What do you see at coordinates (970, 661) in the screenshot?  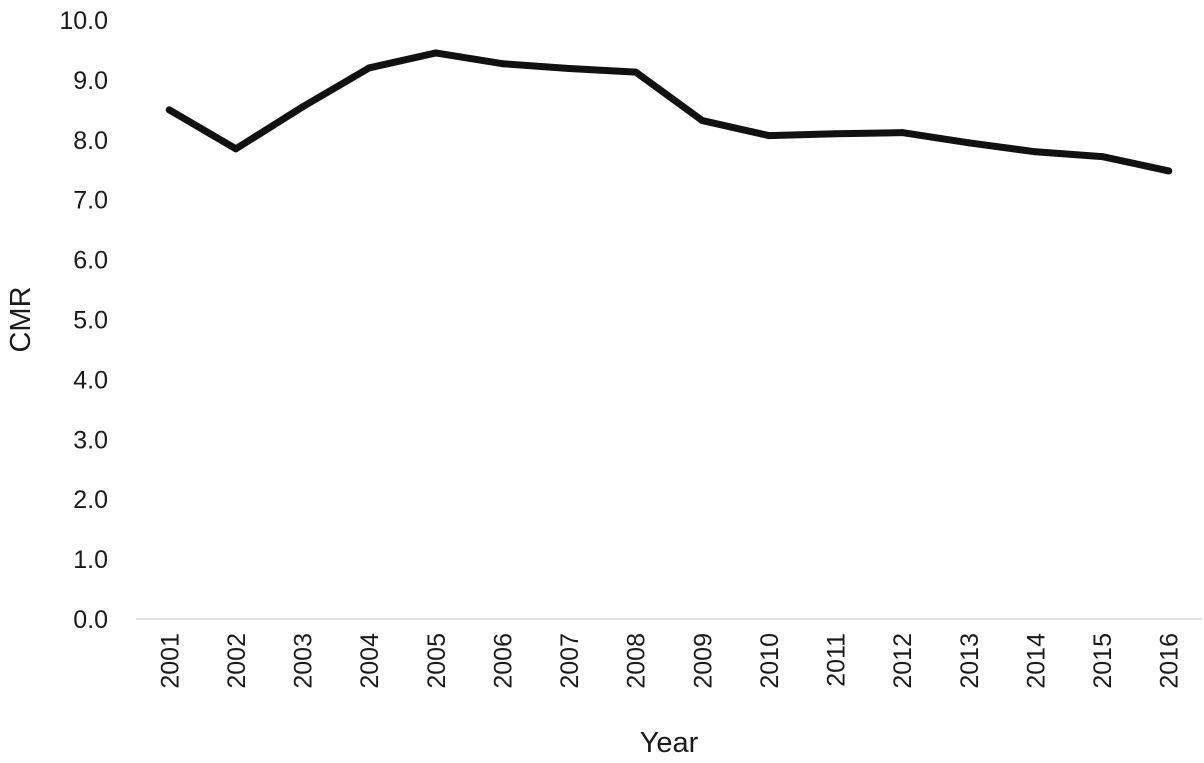 I see `x-tick-label: 2013` at bounding box center [970, 661].